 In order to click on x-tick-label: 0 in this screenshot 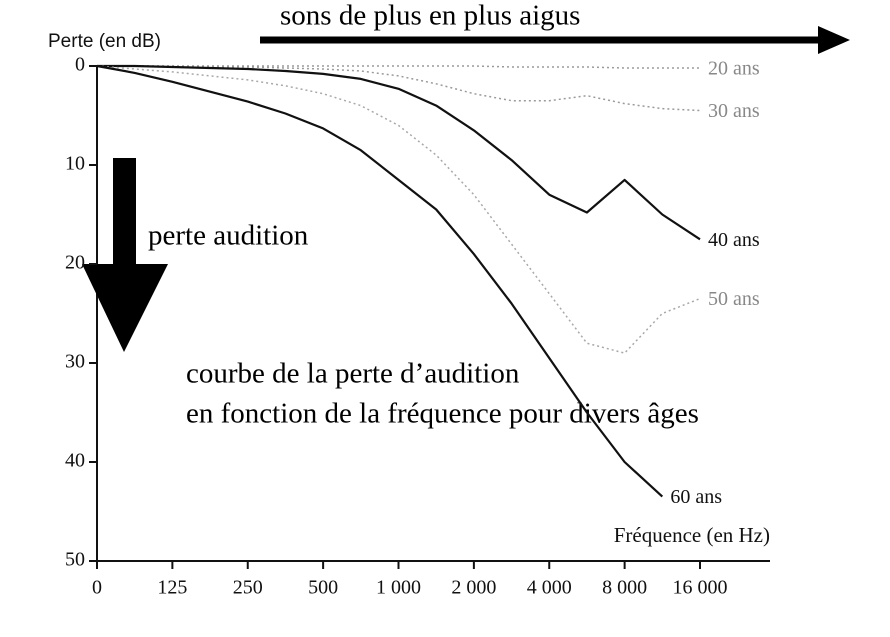, I will do `click(97, 588)`.